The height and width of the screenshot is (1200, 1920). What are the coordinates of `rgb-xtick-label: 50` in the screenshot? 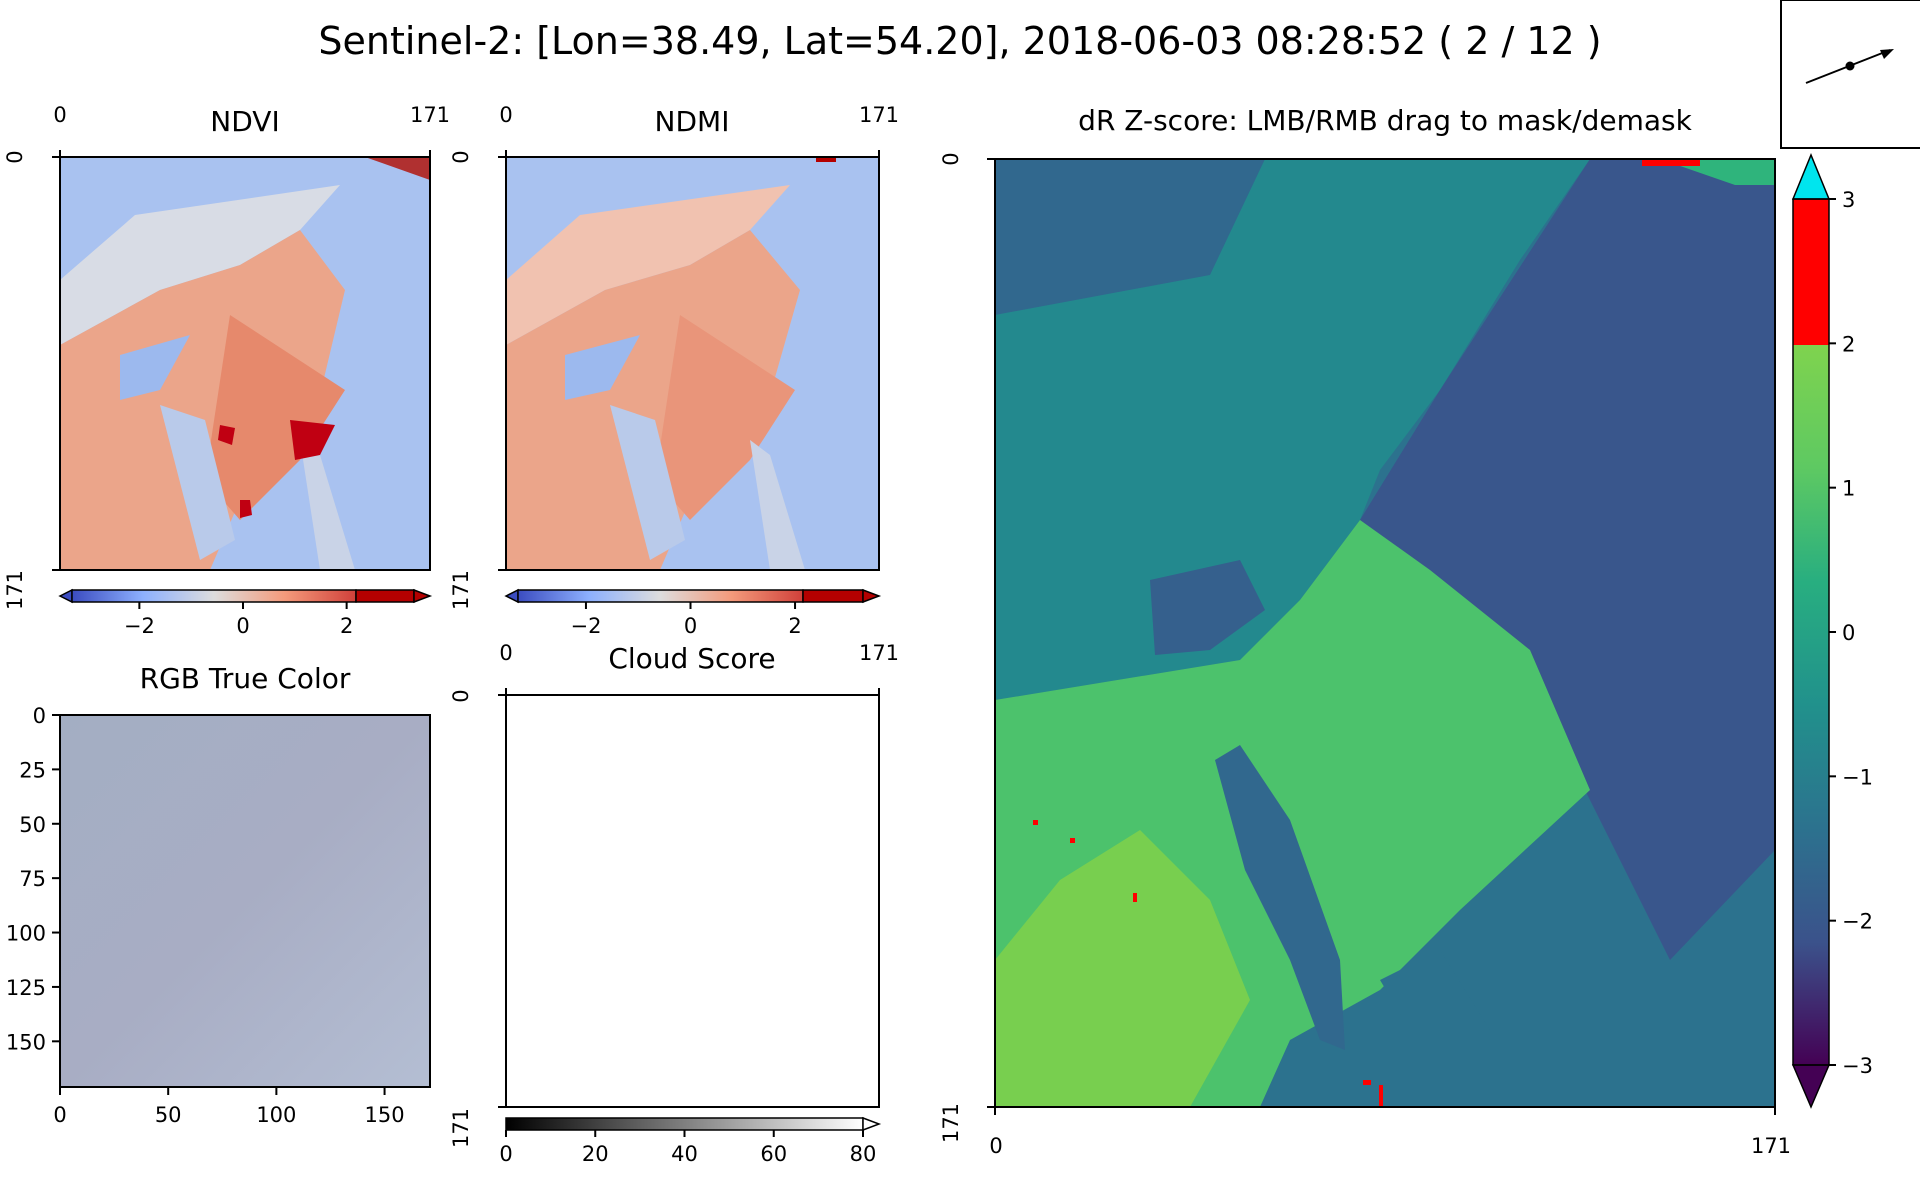 It's located at (168, 1115).